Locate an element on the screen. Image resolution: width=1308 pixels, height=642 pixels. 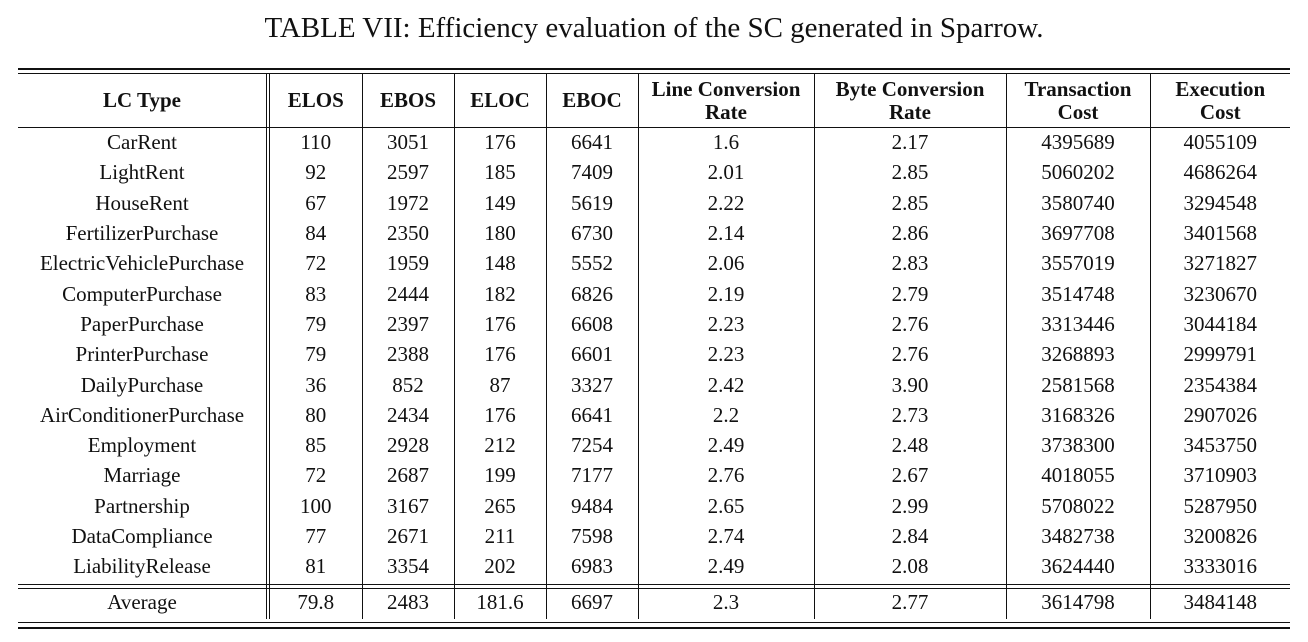
table-cell: 4018055 is located at coordinates (1077, 475).